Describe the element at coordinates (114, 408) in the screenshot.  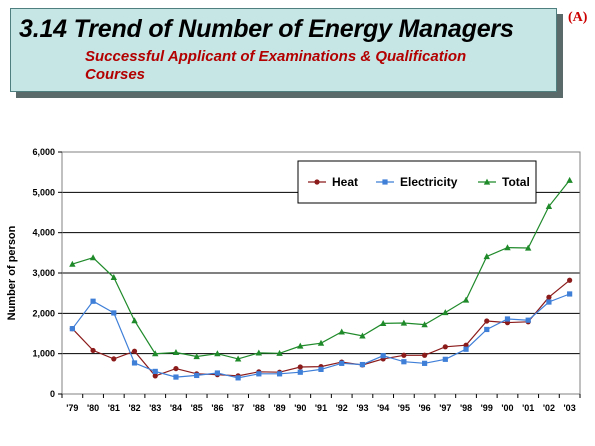
I see `x-tick-label: '81` at that location.